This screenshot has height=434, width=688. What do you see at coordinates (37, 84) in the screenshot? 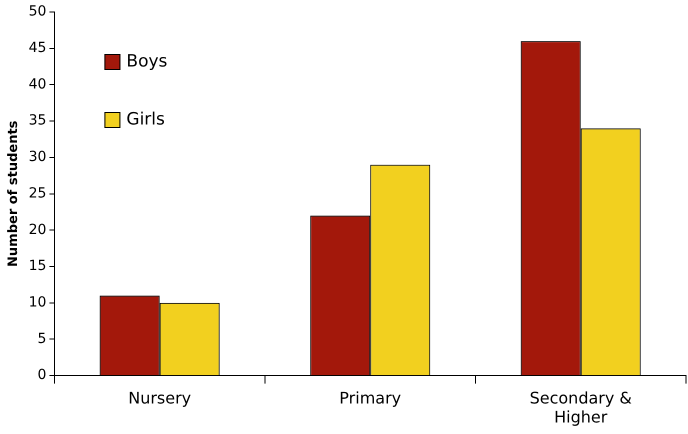
I see `y-tick-label: 40` at bounding box center [37, 84].